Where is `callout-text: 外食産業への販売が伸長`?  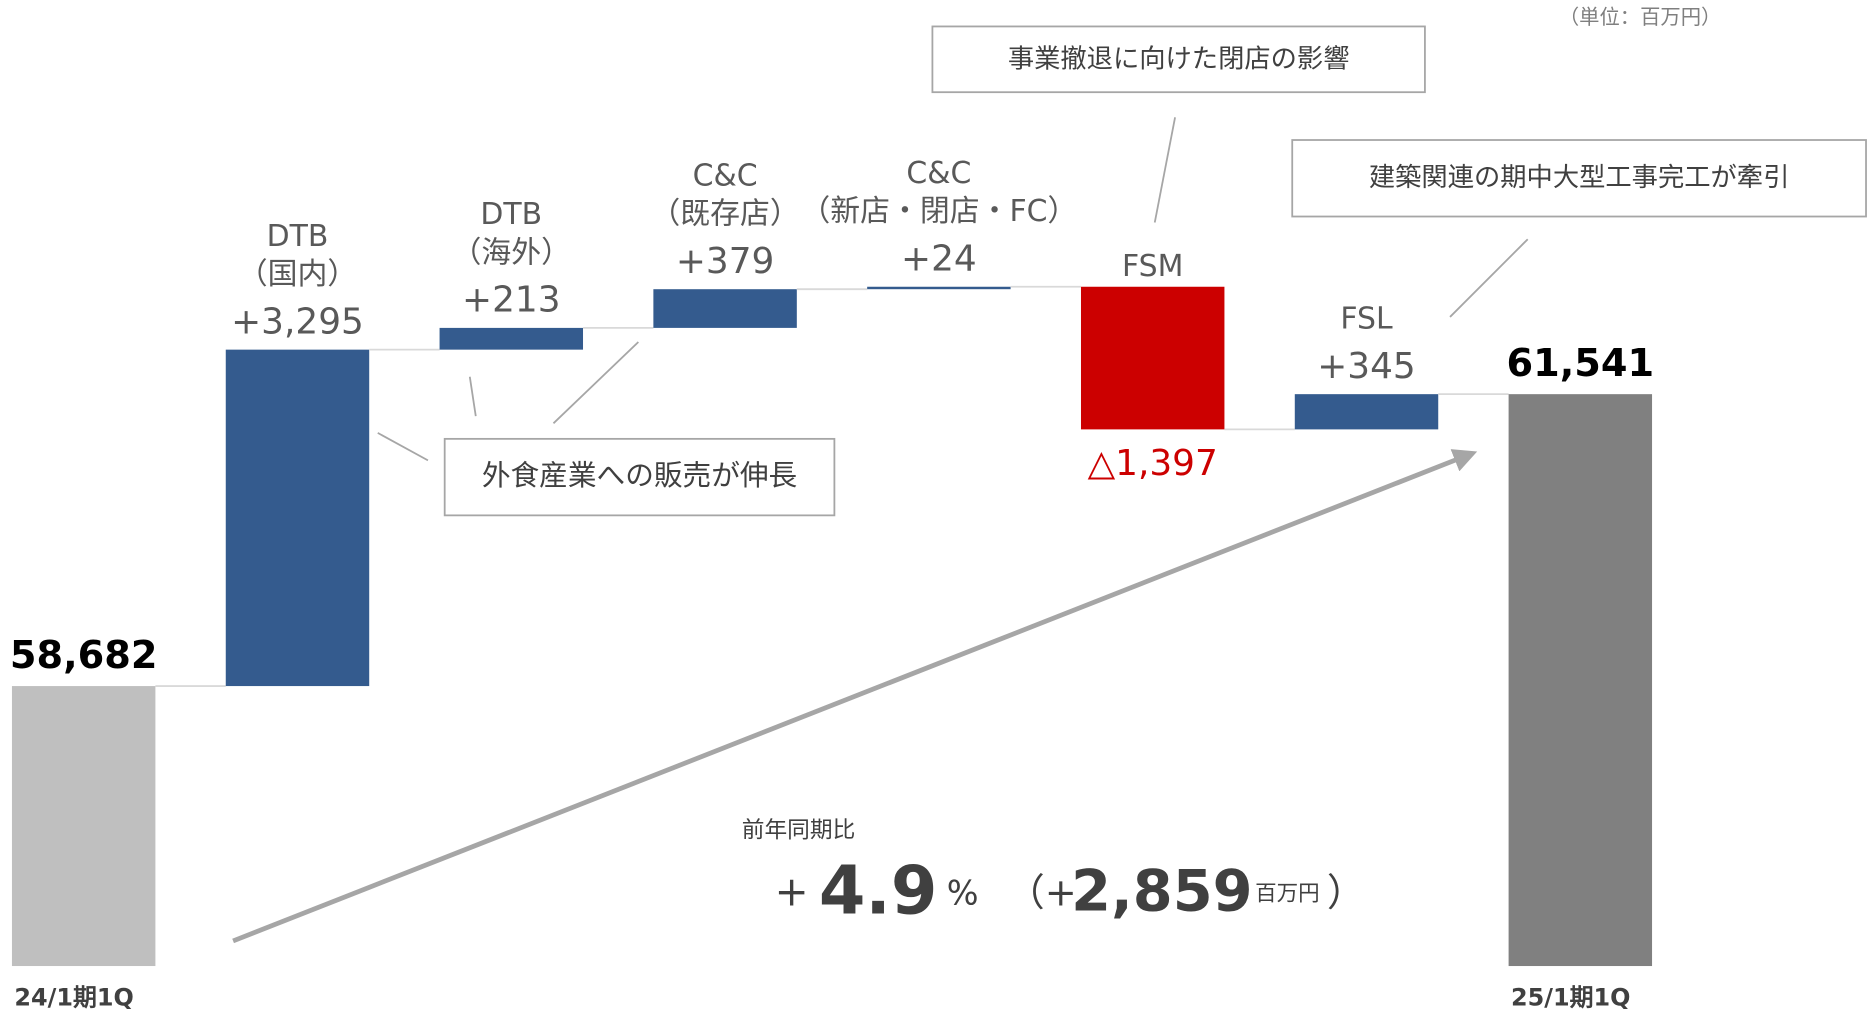 callout-text: 外食産業への販売が伸長 is located at coordinates (639, 475).